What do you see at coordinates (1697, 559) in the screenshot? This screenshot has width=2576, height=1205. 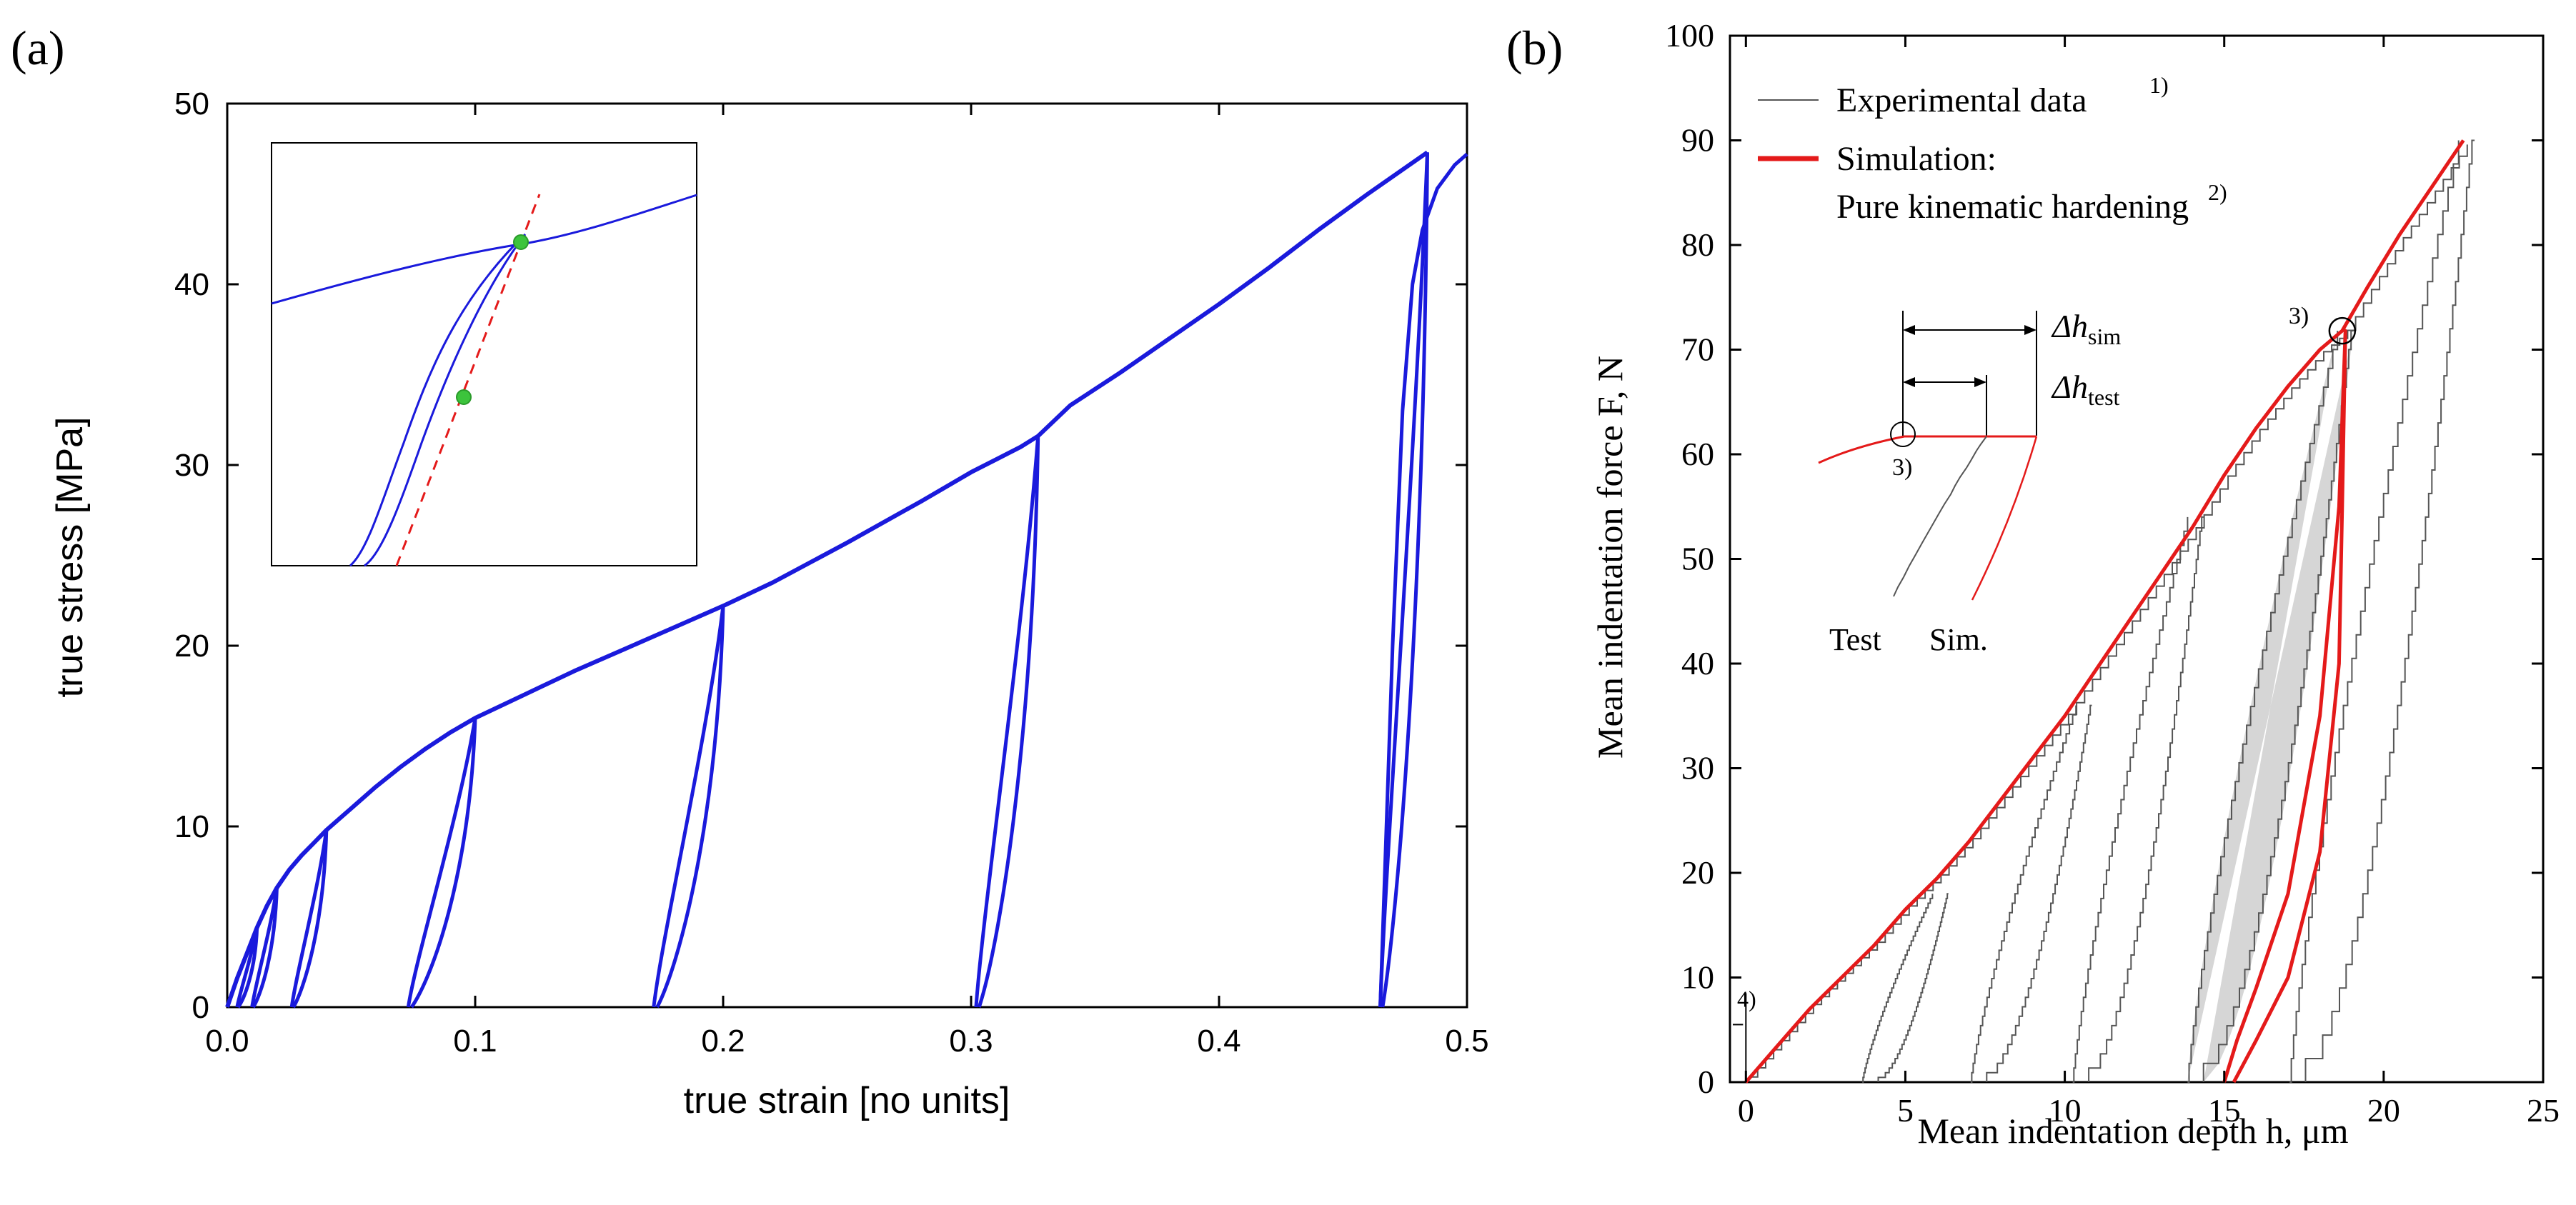 I see `panel-b-y-tick-label: 50` at bounding box center [1697, 559].